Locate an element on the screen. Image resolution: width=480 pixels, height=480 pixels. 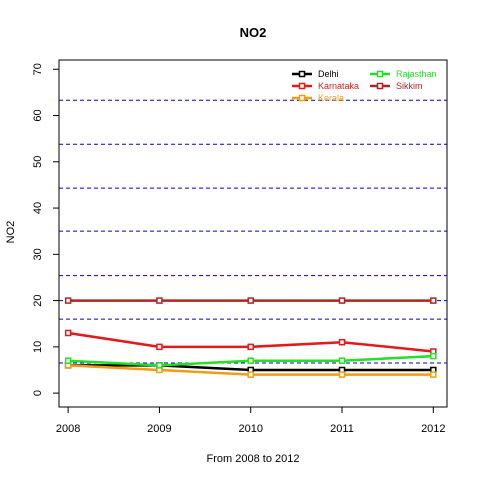
legend-label-sikkim: Sikkim is located at coordinates (409, 86).